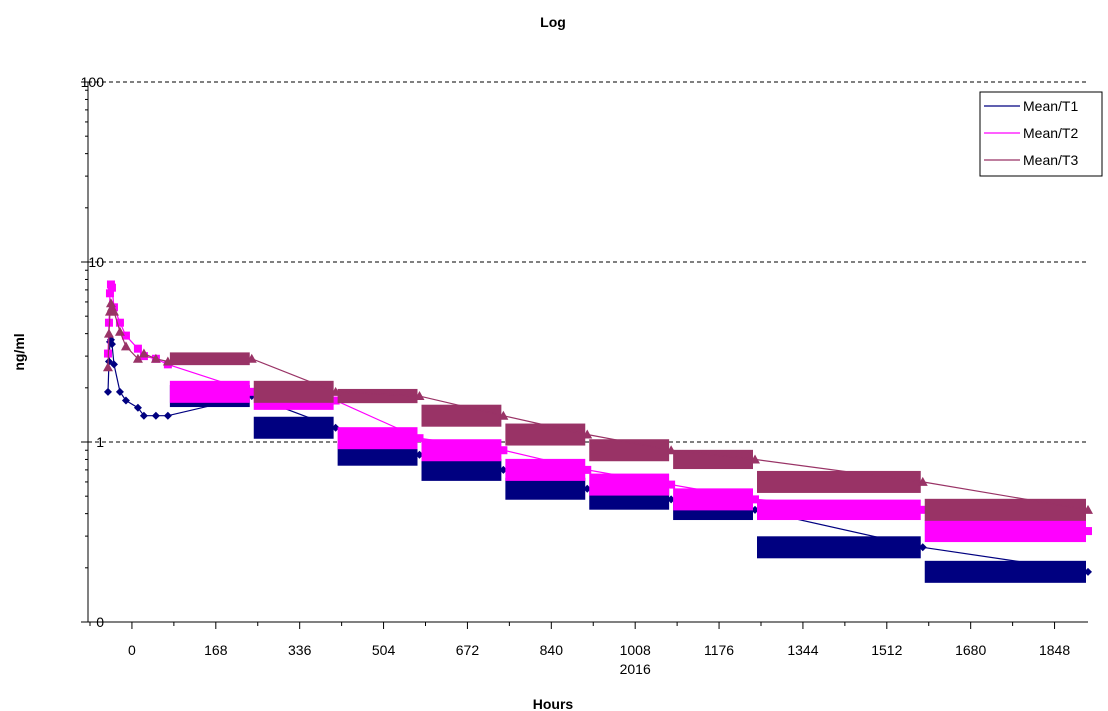  Describe the element at coordinates (100, 442) in the screenshot. I see `y-tick-label: 1` at that location.